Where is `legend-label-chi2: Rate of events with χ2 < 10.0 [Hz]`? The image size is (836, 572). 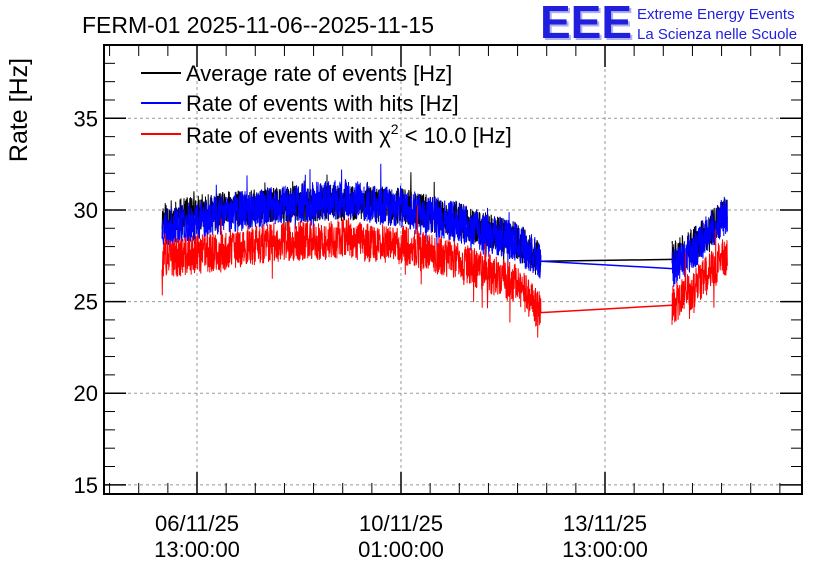 legend-label-chi2: Rate of events with χ2 < 10.0 [Hz] is located at coordinates (349, 134).